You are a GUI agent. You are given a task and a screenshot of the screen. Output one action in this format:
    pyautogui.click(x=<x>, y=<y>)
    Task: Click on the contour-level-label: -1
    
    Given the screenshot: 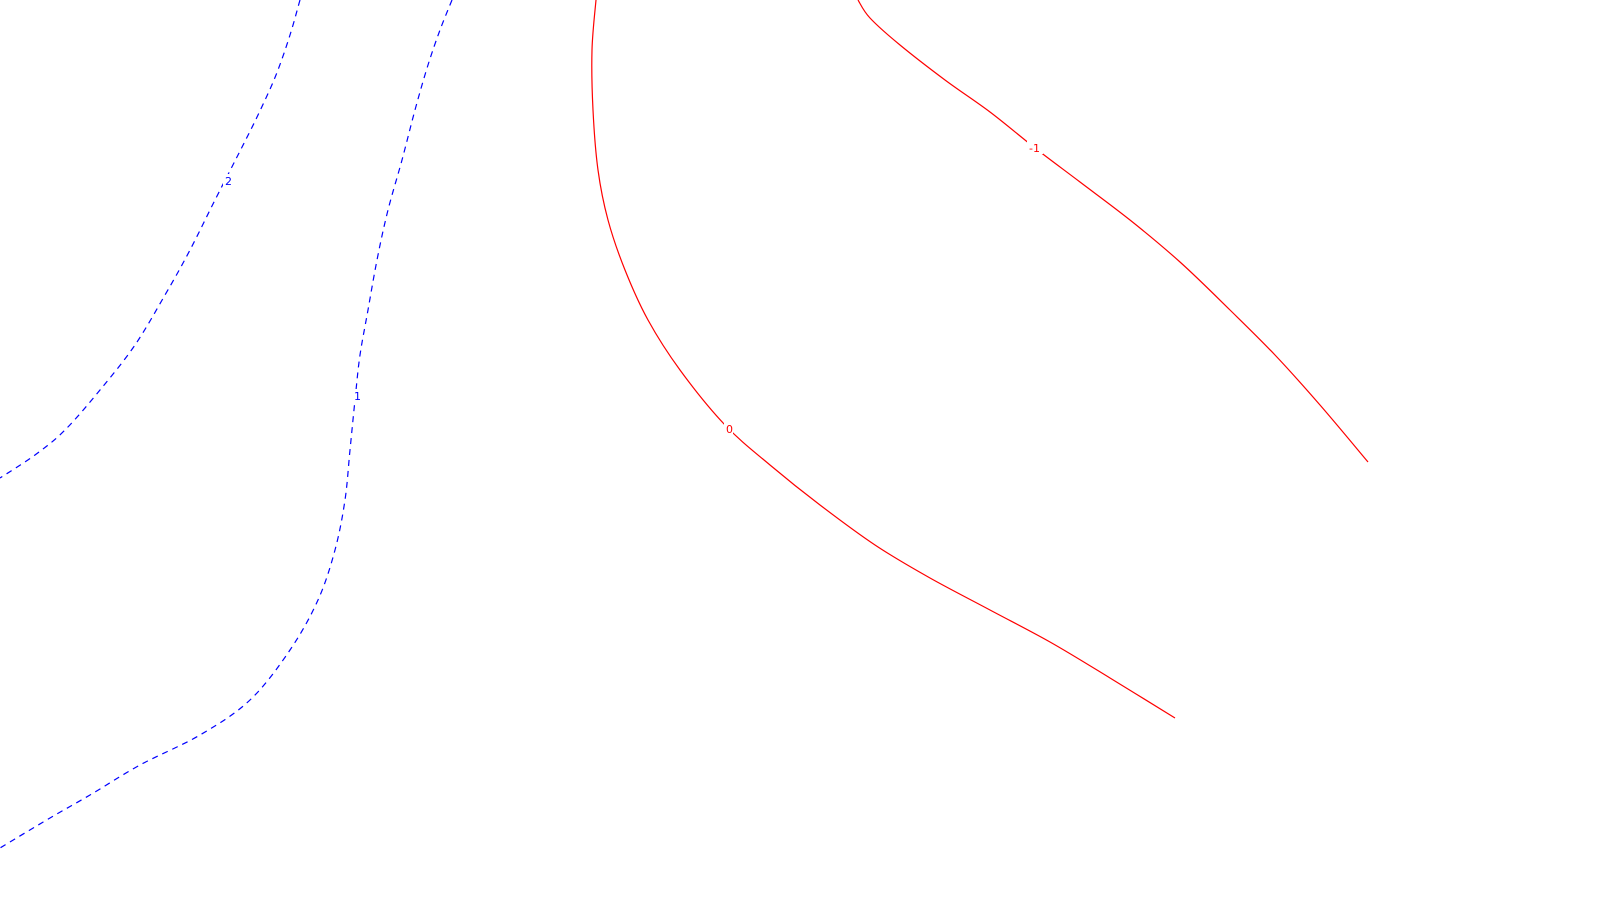 What is the action you would take?
    pyautogui.click(x=1034, y=148)
    